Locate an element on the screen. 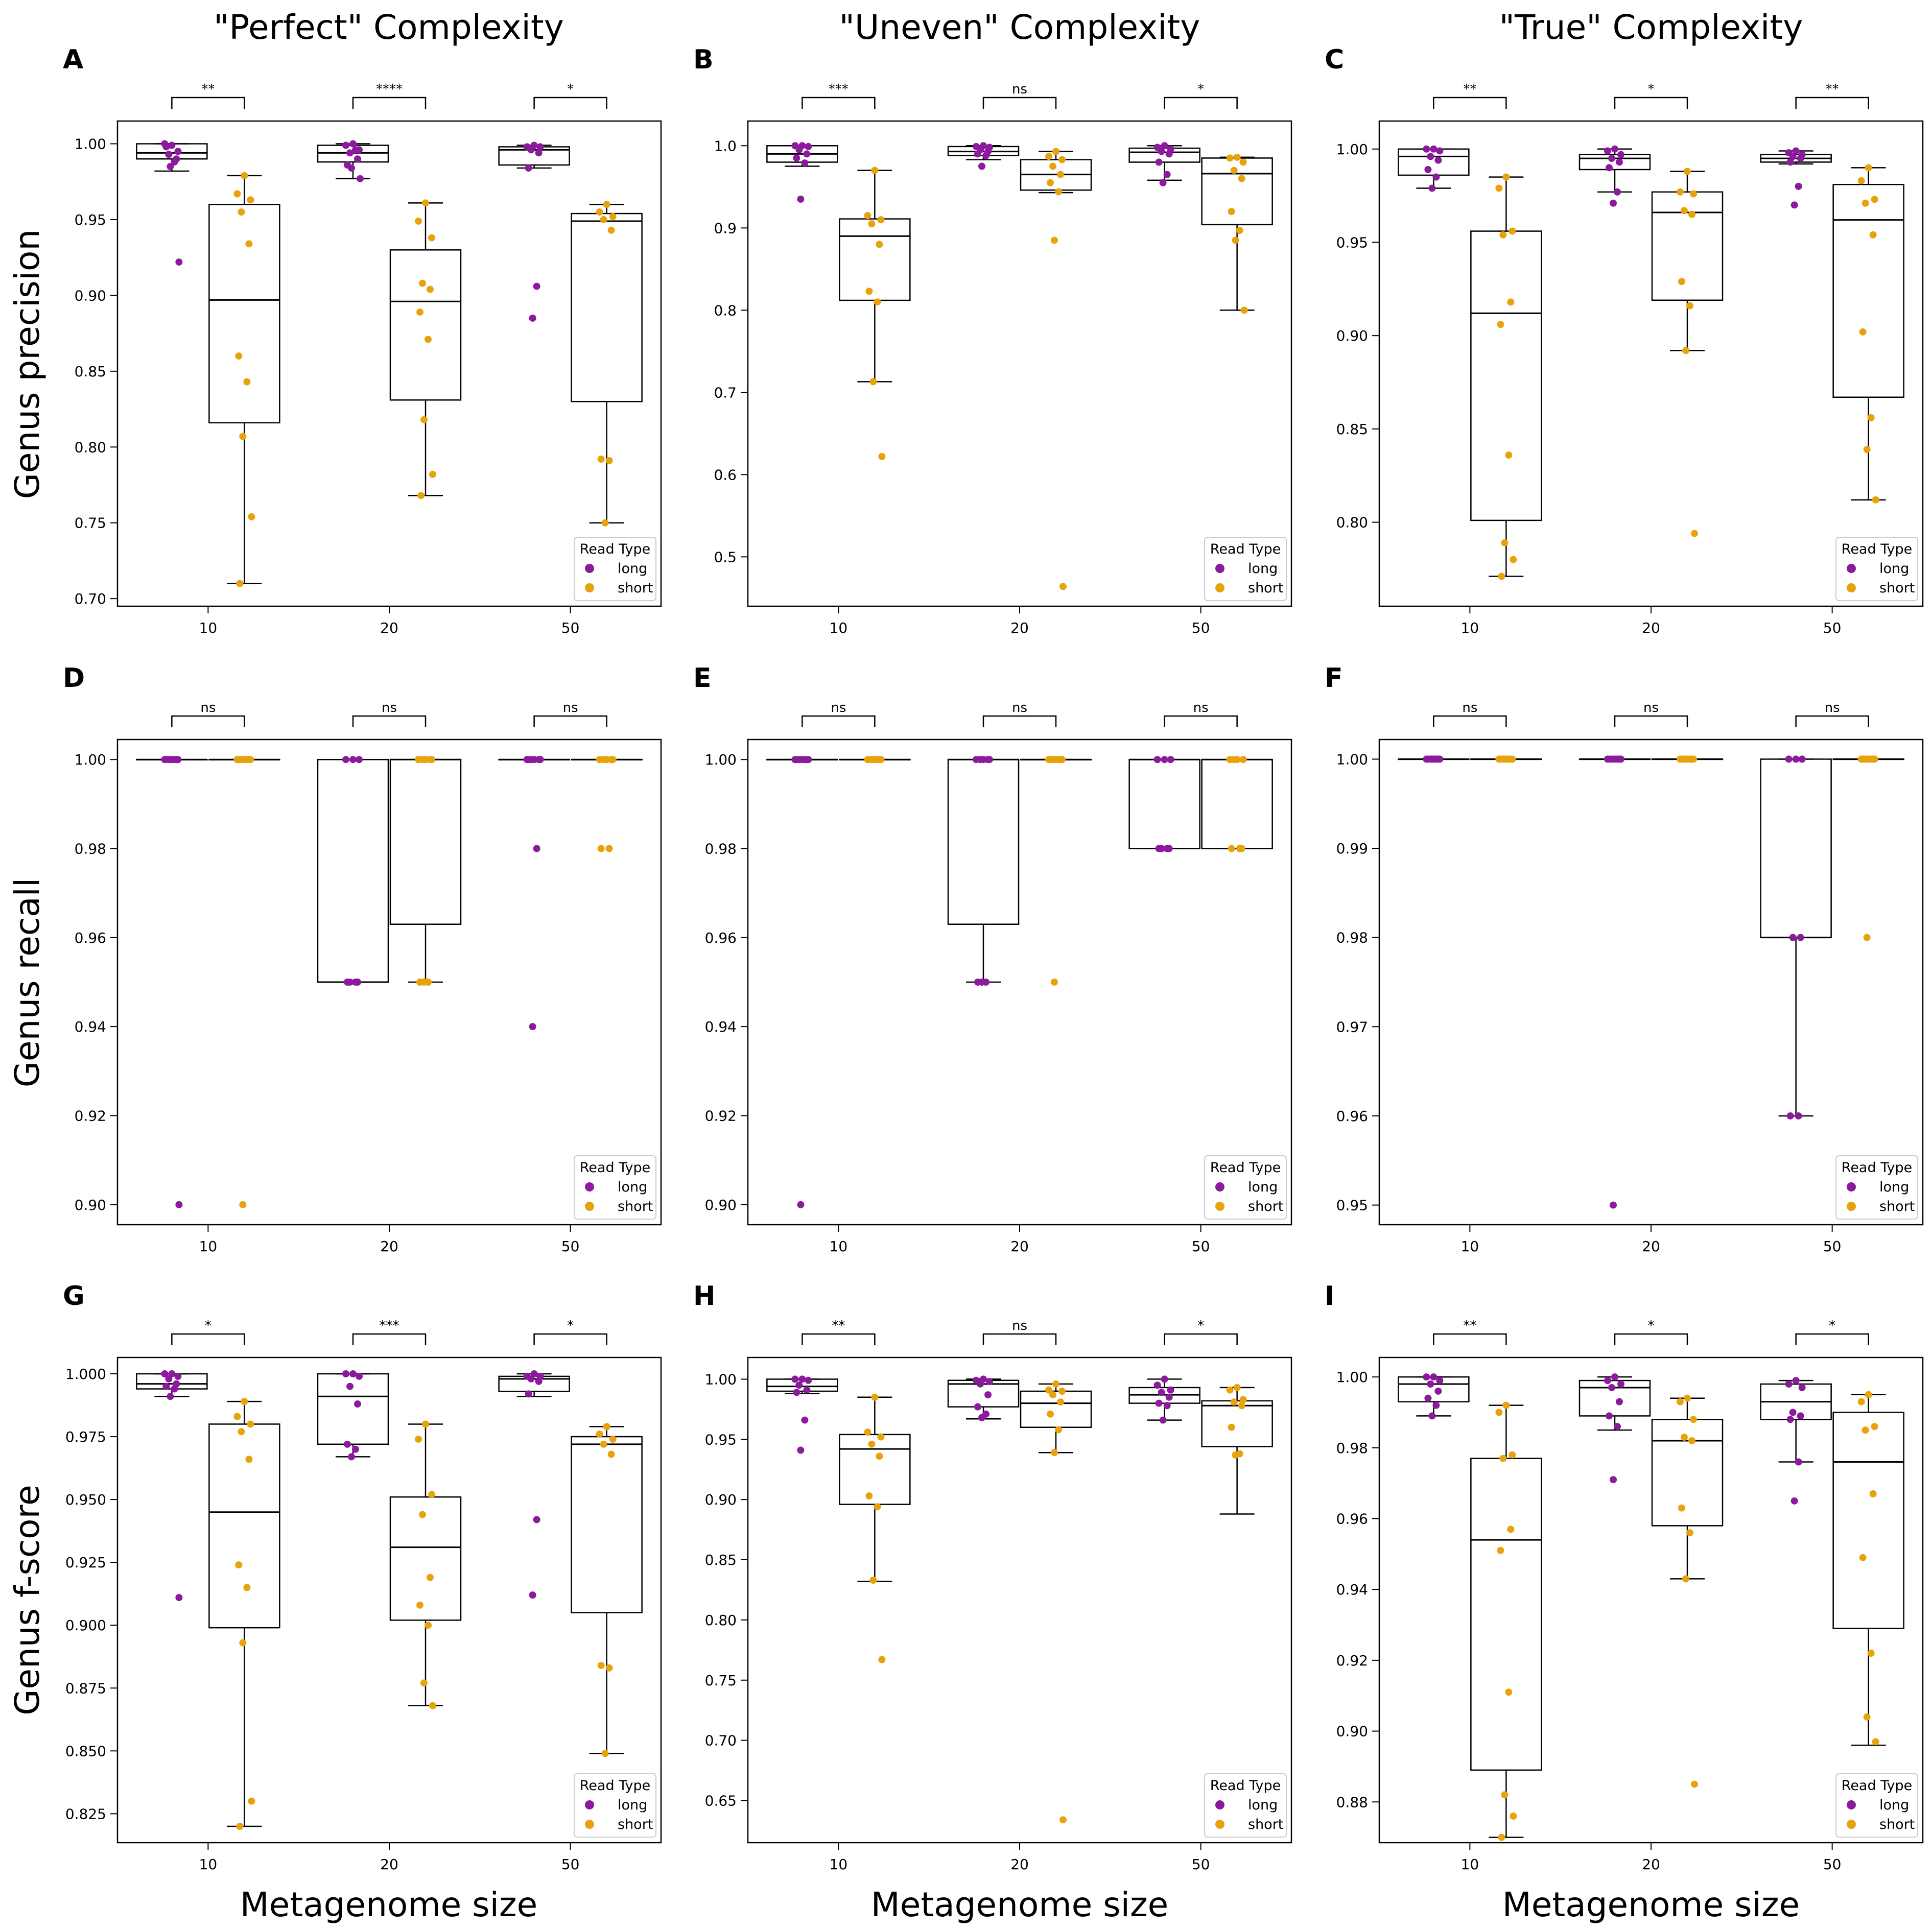 The image size is (1932, 1930). y-tick-label: 0.96 is located at coordinates (1352, 1519).